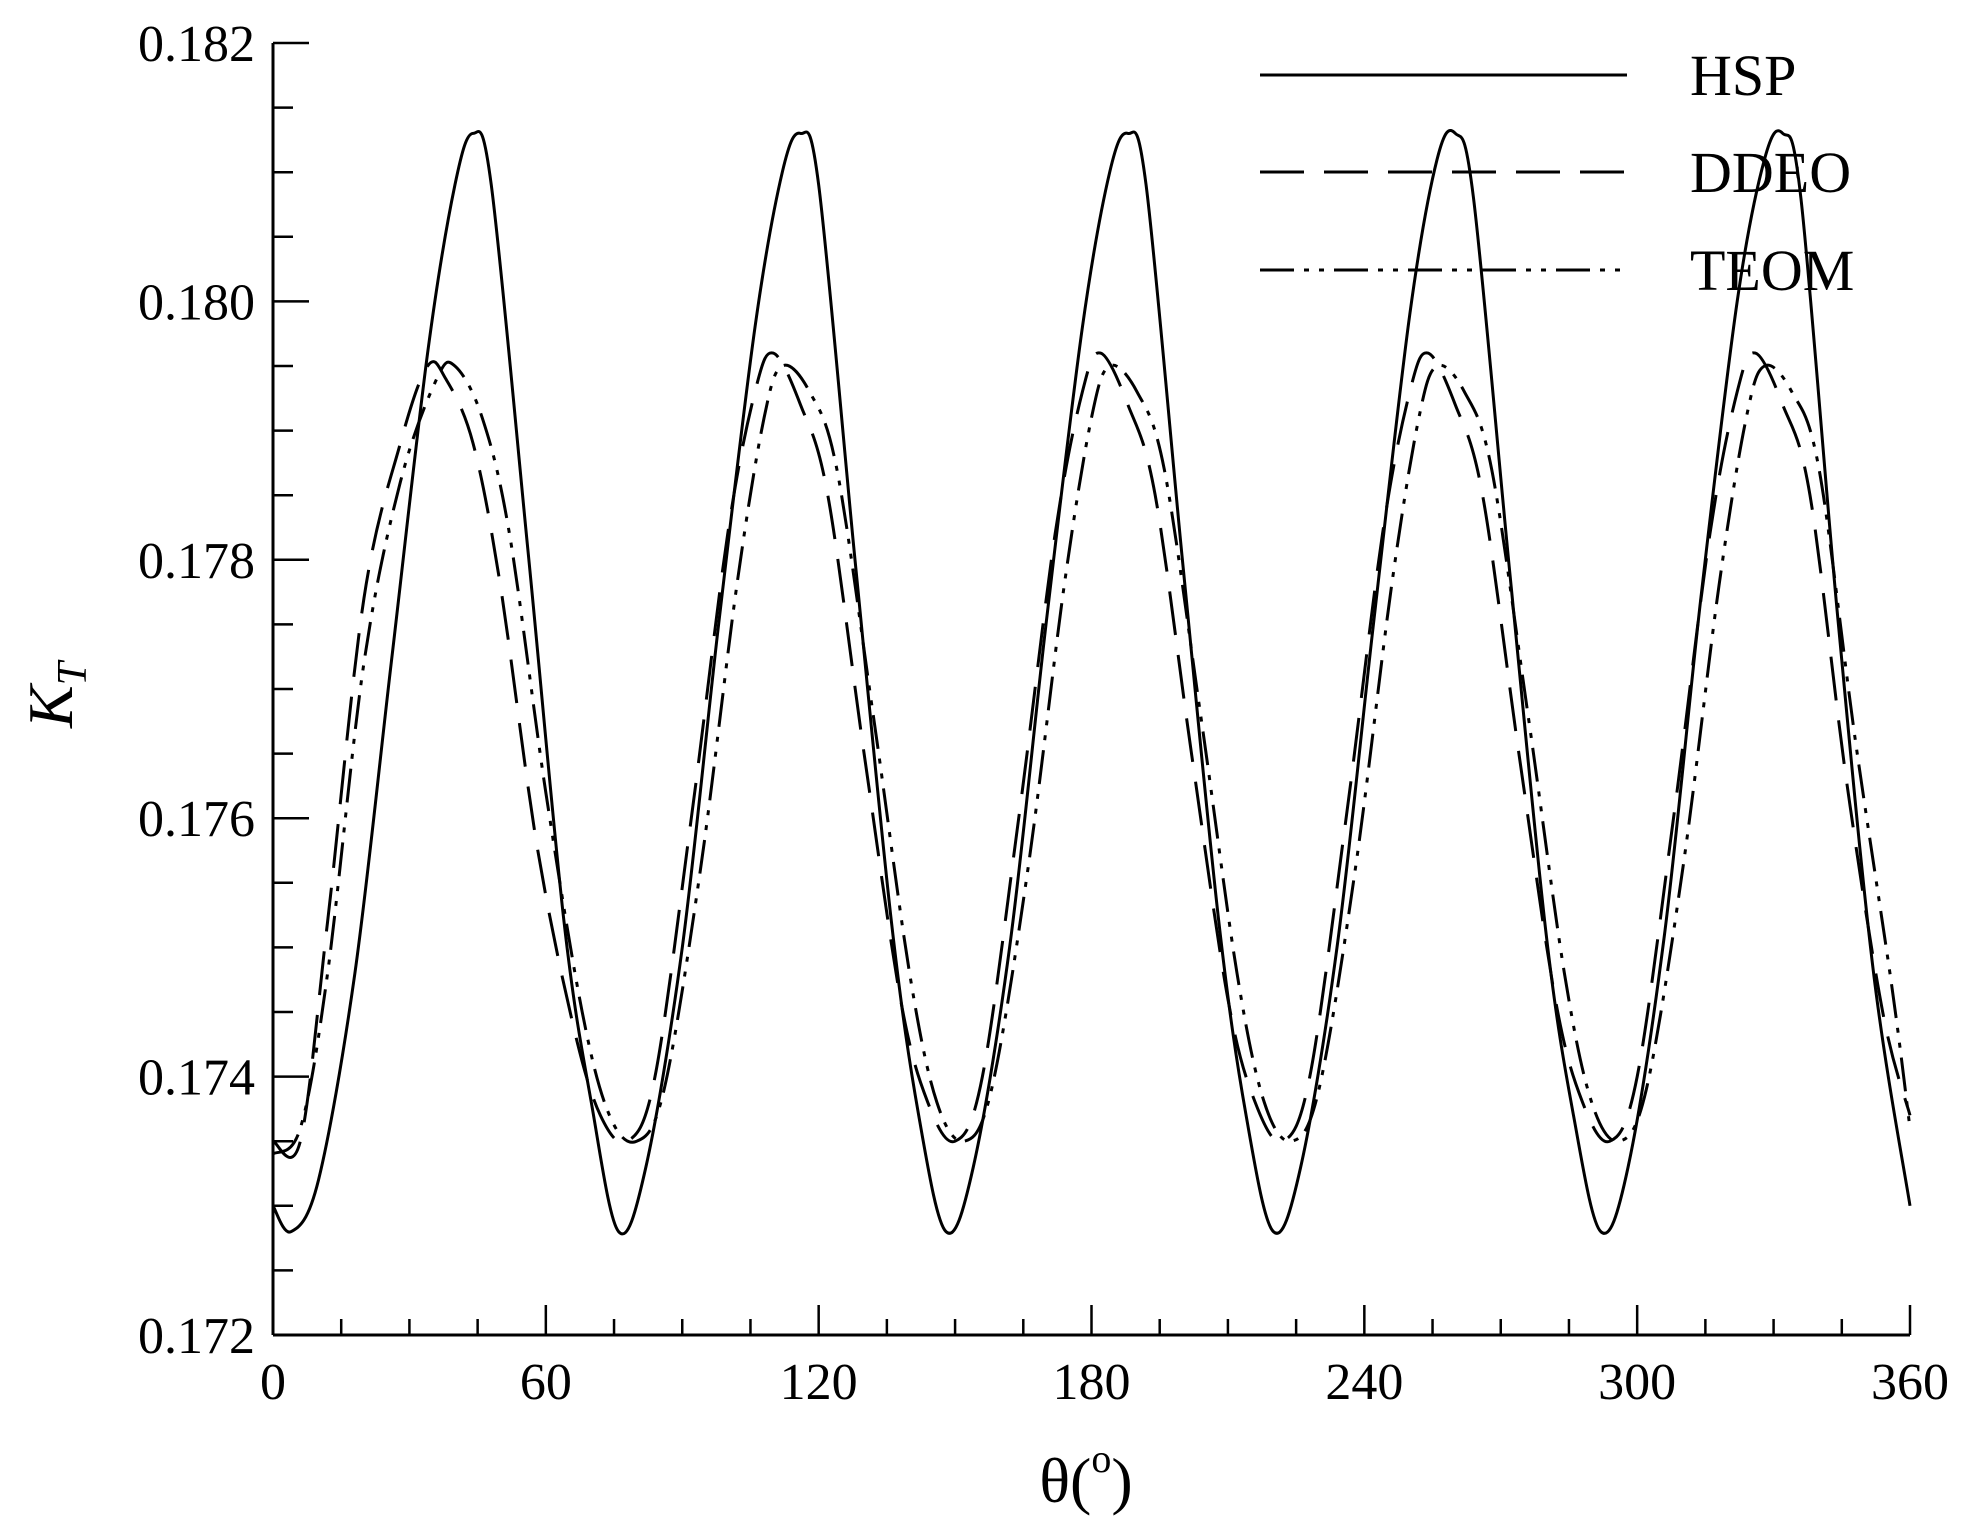  What do you see at coordinates (223, 690) in the screenshot?
I see `y-axis-ticks: 0.172 0.174 0.176 0.178 0.180 0.182` at bounding box center [223, 690].